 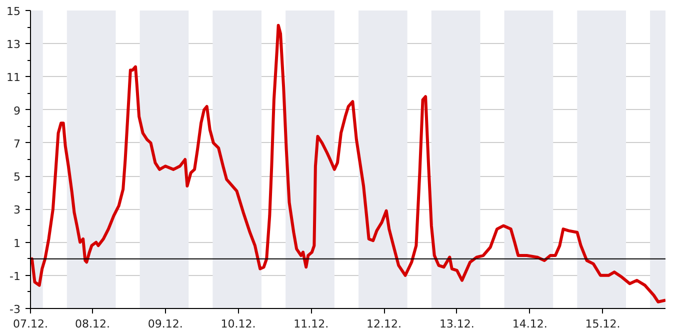 I want to click on y-tick-label: 15, so click(x=13, y=11).